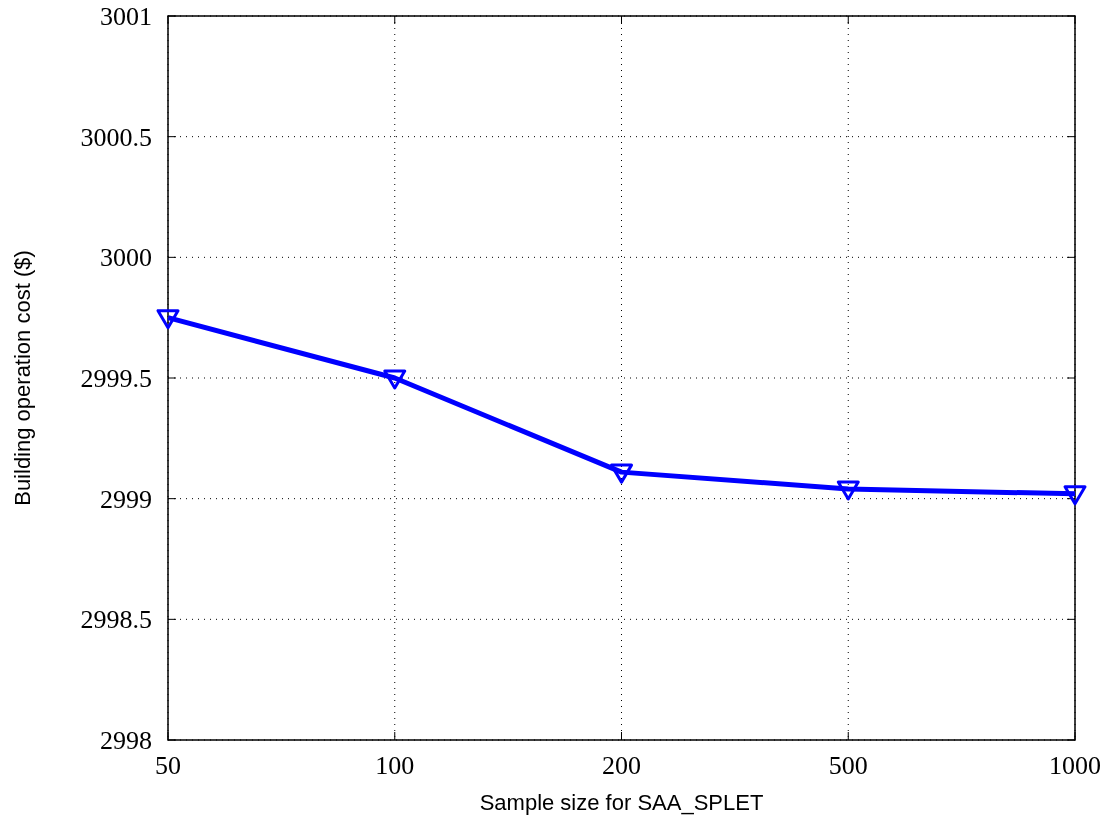  Describe the element at coordinates (395, 765) in the screenshot. I see `x-tick-label: 100` at that location.